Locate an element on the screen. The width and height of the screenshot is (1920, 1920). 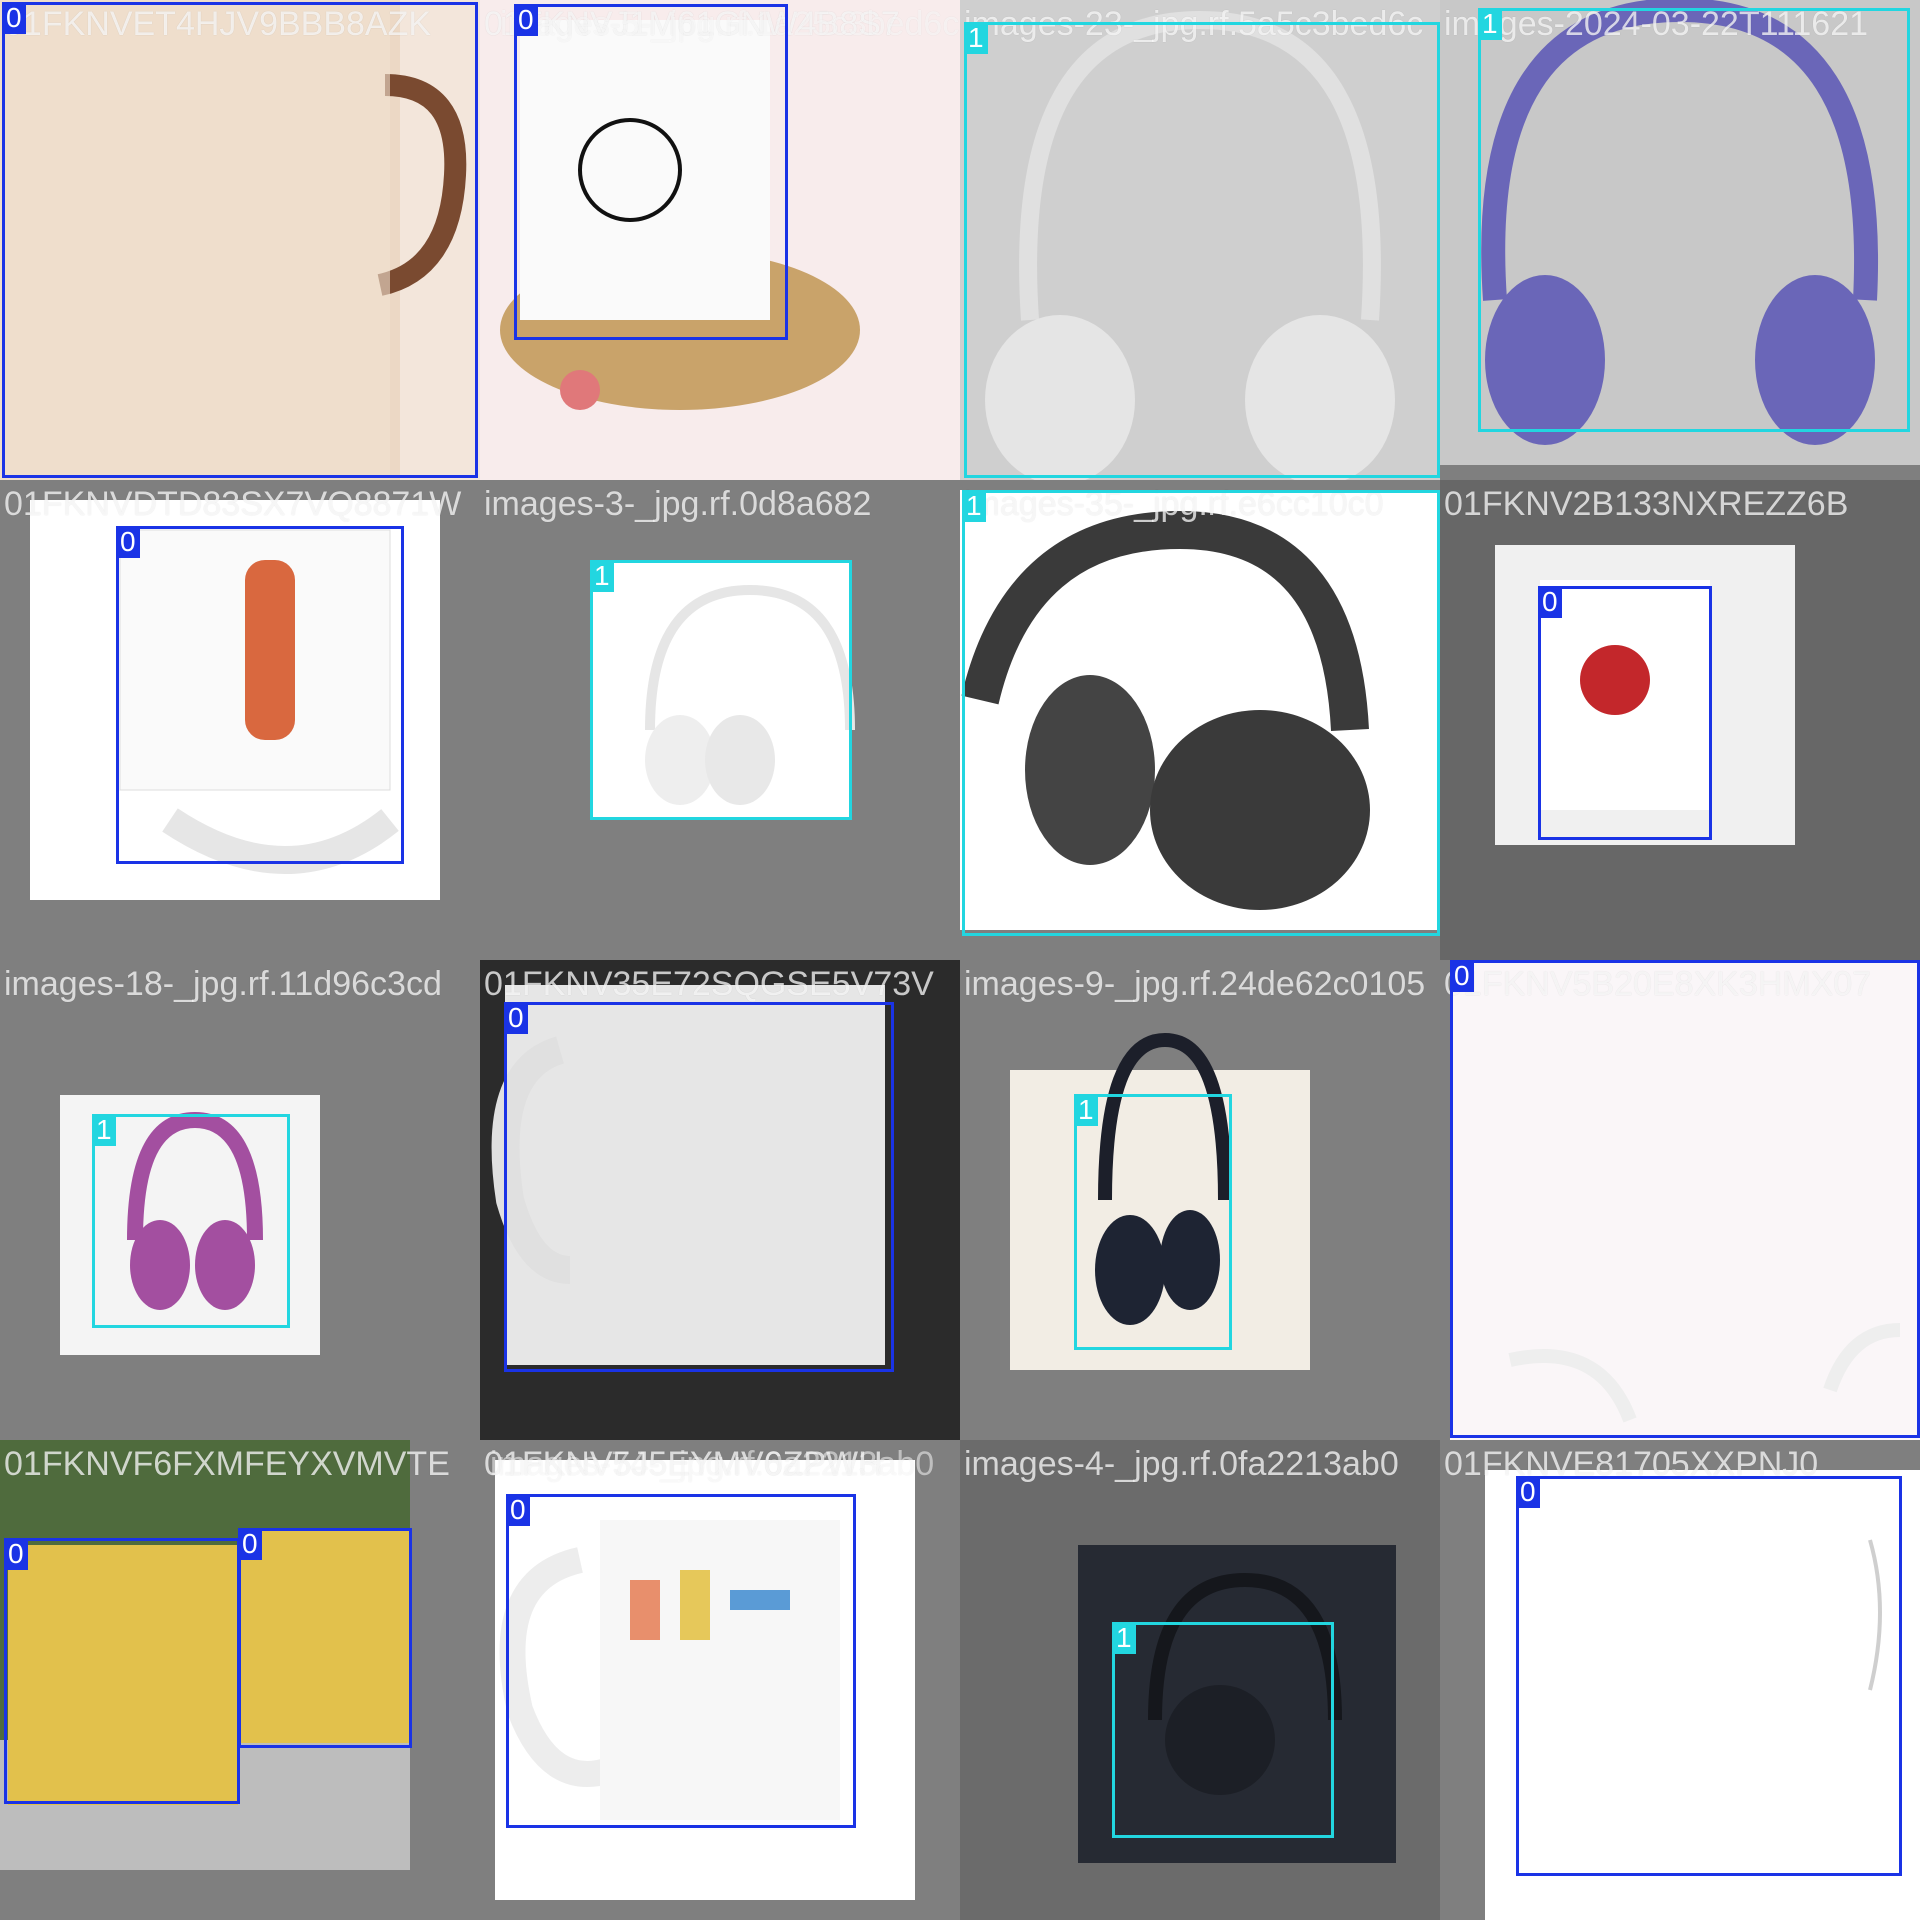
tile-mug-7: 01FKNVF6FXMFEYXVMVTE 0 0 is located at coordinates (240, 1680).